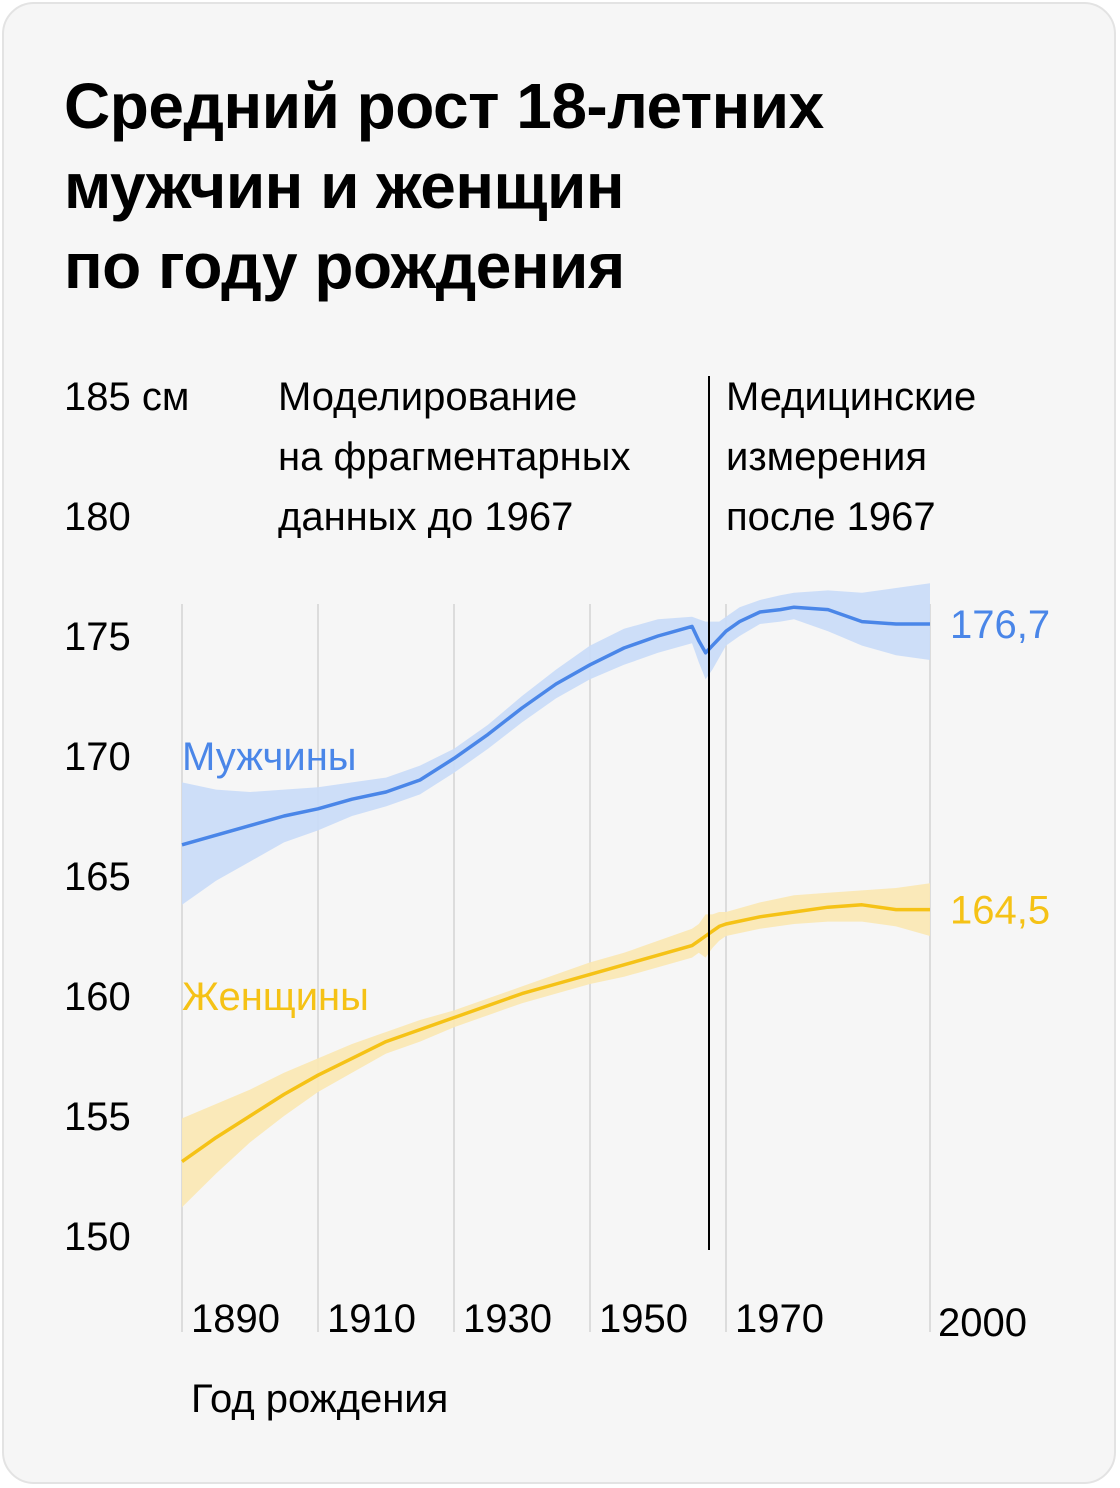  Describe the element at coordinates (444, 106) in the screenshot. I see `title-line-1: Средний рост 18-летних` at that location.